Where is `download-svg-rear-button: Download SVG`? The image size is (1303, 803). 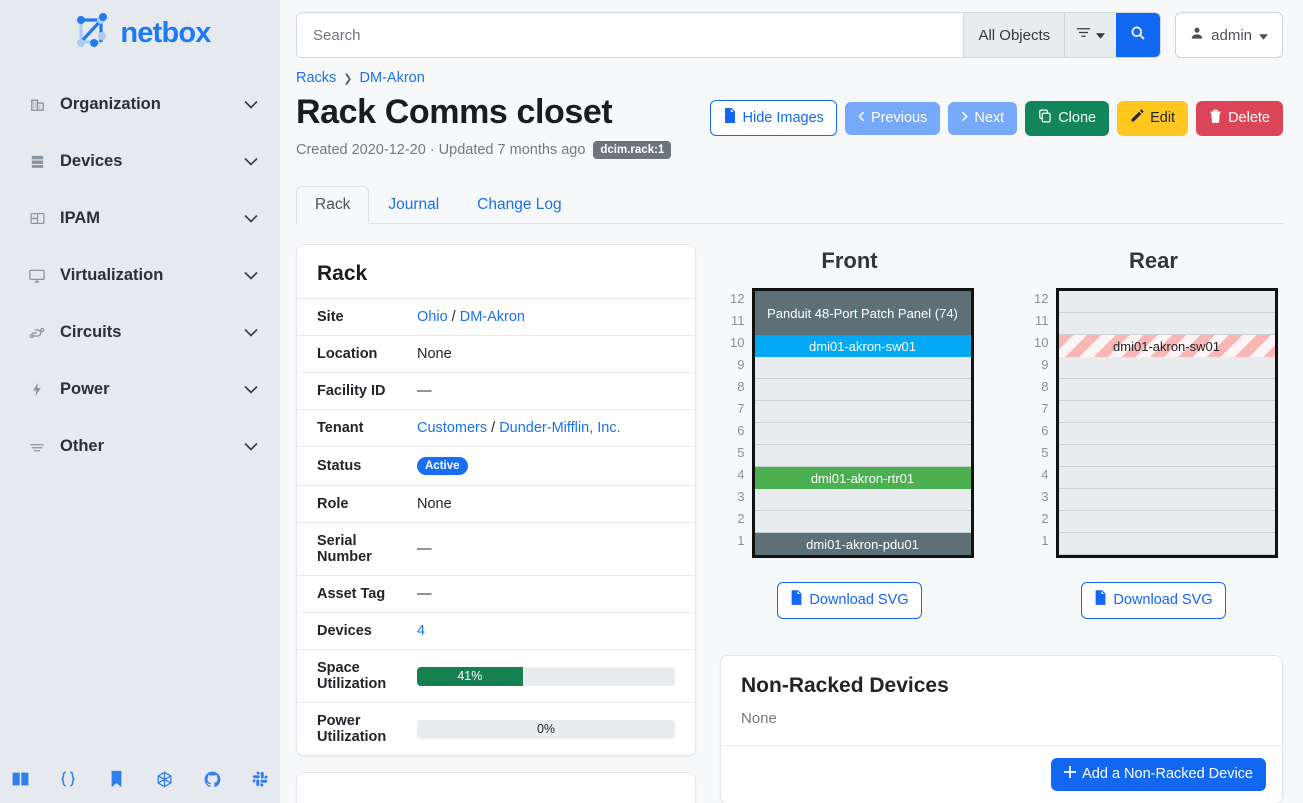
download-svg-rear-button: Download SVG is located at coordinates (1153, 600).